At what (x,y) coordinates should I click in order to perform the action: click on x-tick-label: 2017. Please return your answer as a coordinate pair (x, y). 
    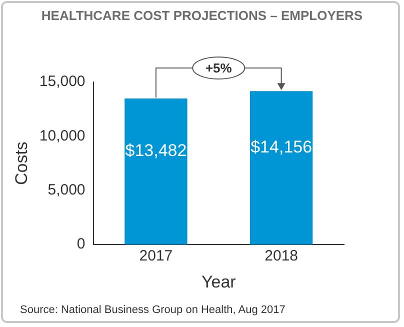
    Looking at the image, I should click on (156, 256).